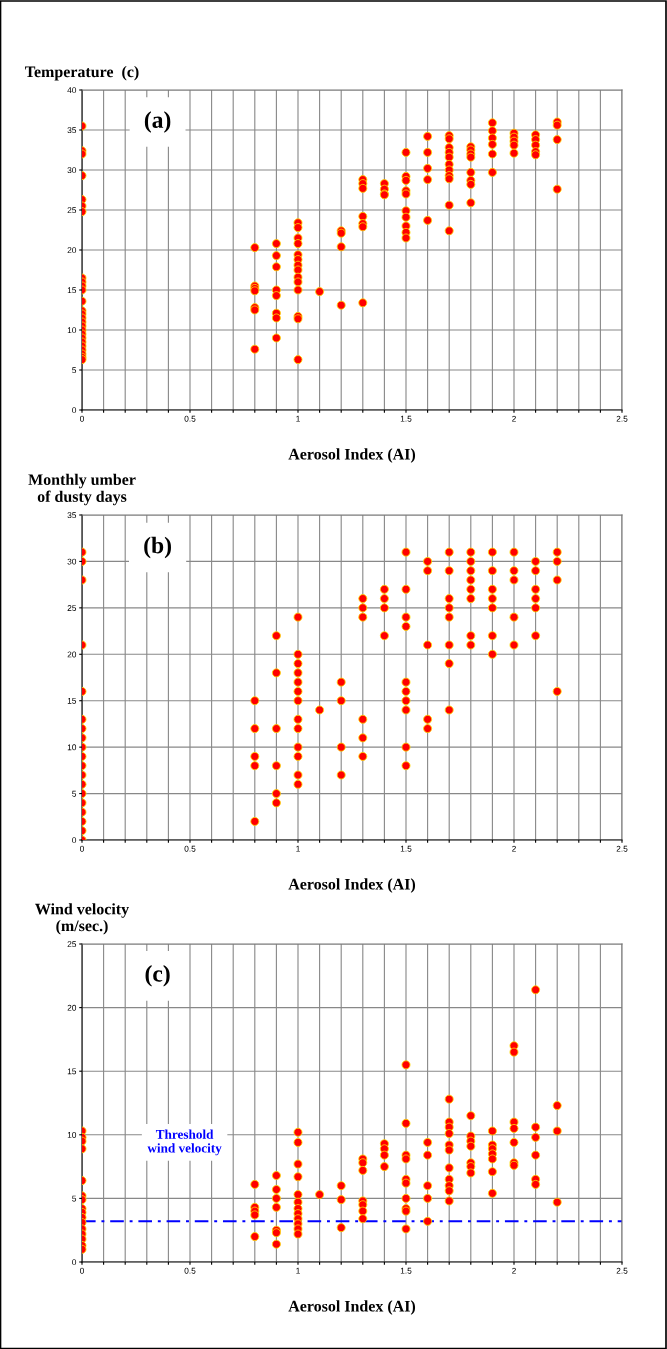  I want to click on y-axis-title: Monthly umber of dusty days, so click(82, 489).